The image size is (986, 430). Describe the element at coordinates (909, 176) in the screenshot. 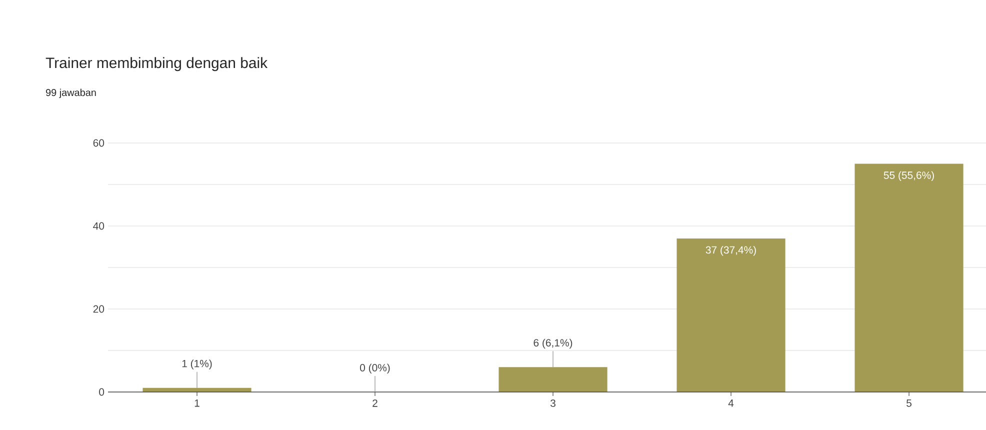

I see `data-label: 55 (55,6%)` at that location.